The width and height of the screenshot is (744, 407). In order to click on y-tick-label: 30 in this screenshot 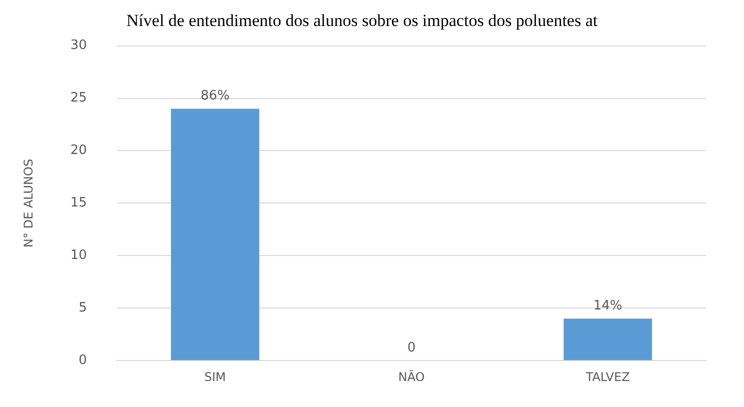, I will do `click(78, 46)`.